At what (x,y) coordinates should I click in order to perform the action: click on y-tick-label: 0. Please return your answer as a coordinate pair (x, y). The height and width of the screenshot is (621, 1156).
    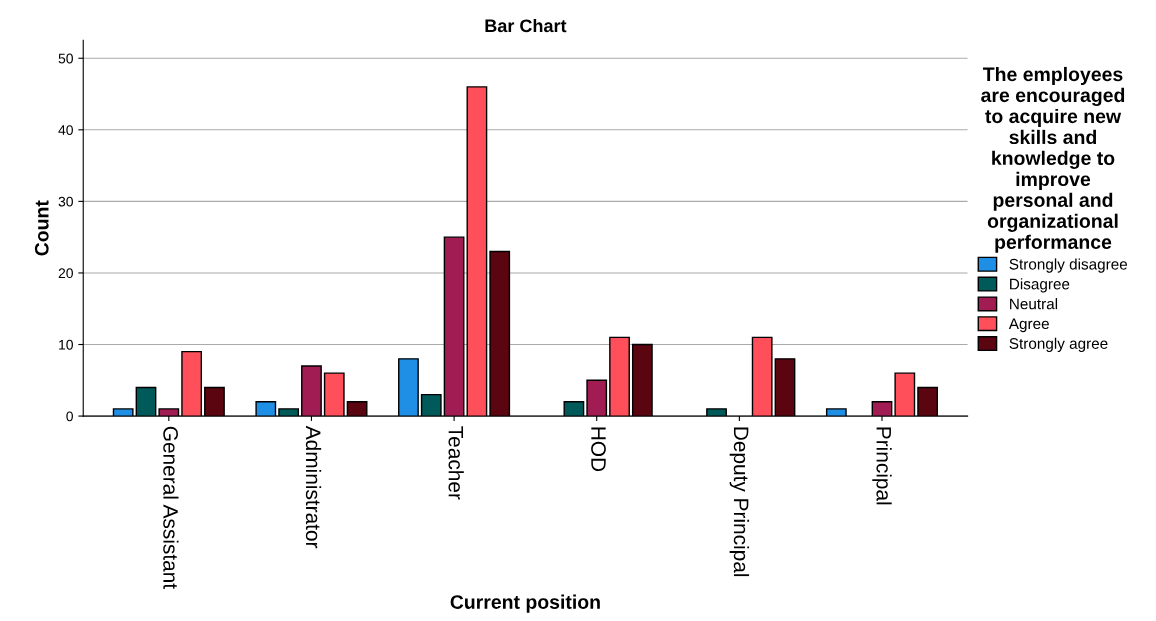
    Looking at the image, I should click on (69, 416).